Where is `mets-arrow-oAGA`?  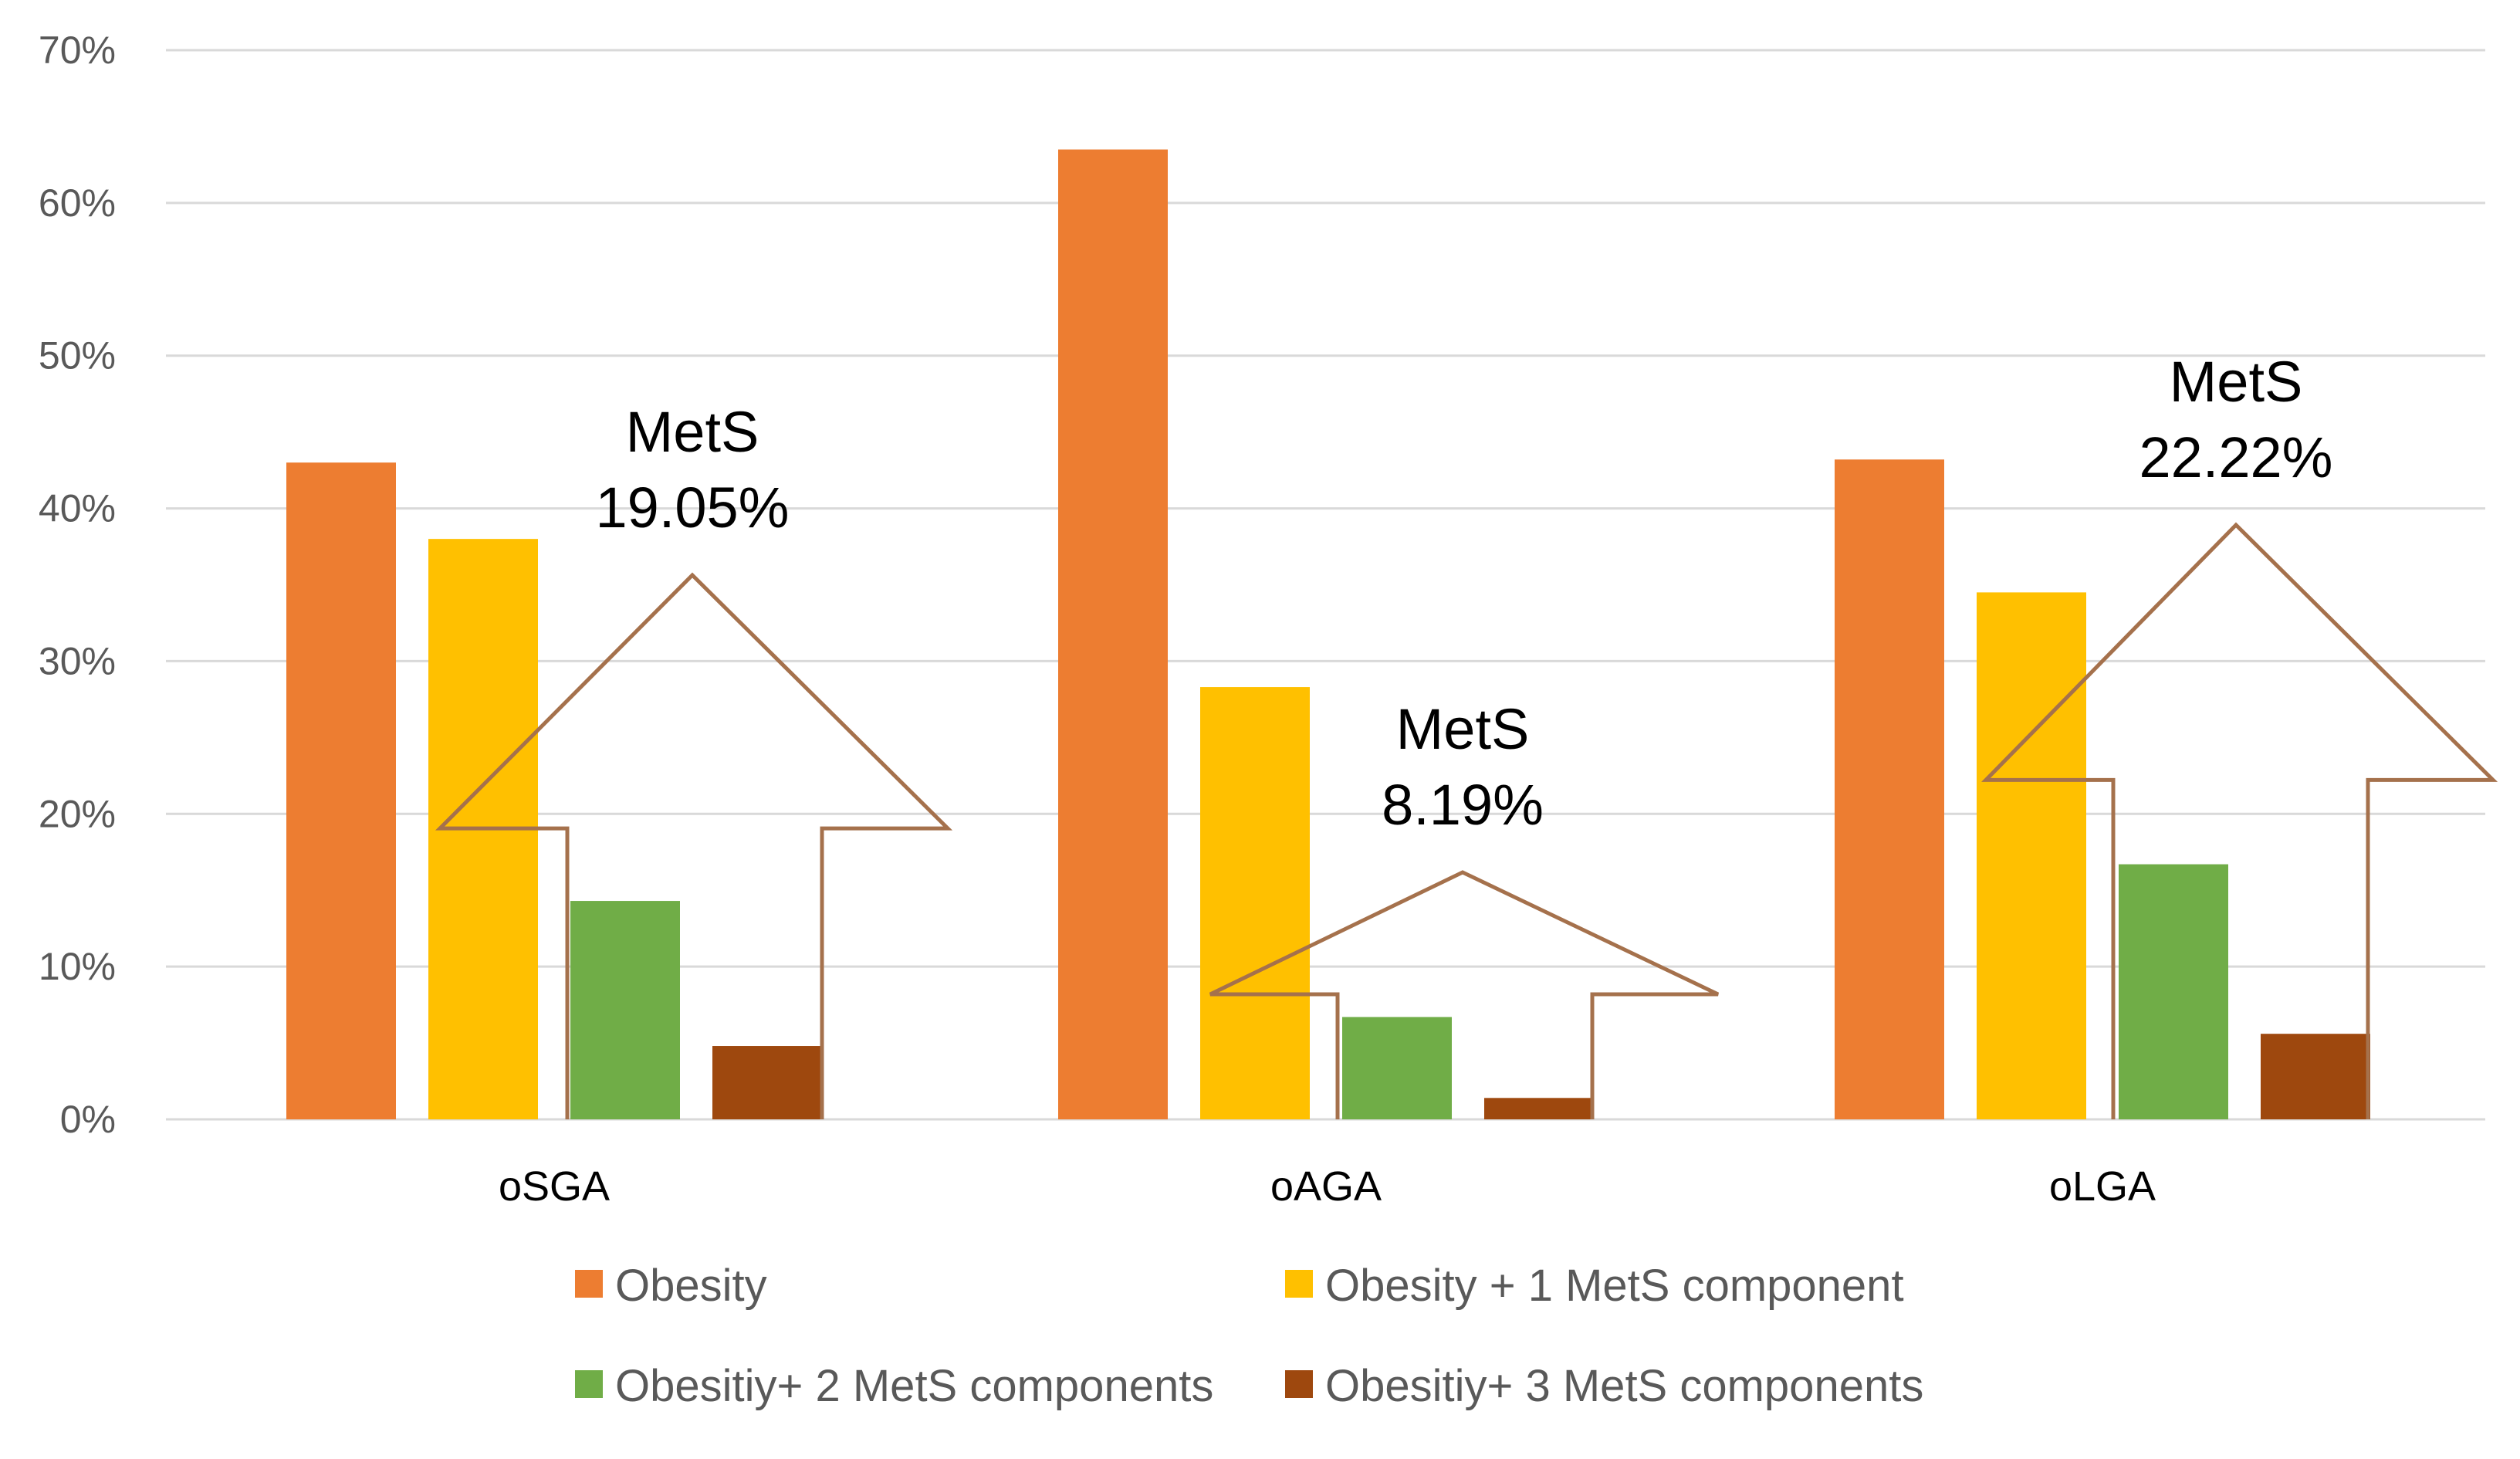
mets-arrow-oAGA is located at coordinates (1464, 994).